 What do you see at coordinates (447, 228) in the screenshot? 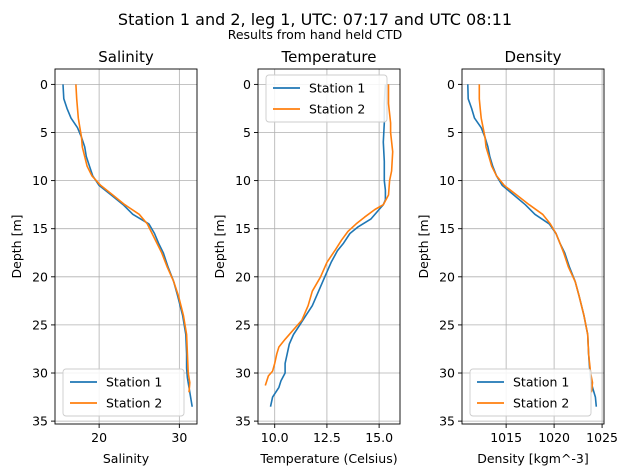
I see `density-y-tick-label: 15` at bounding box center [447, 228].